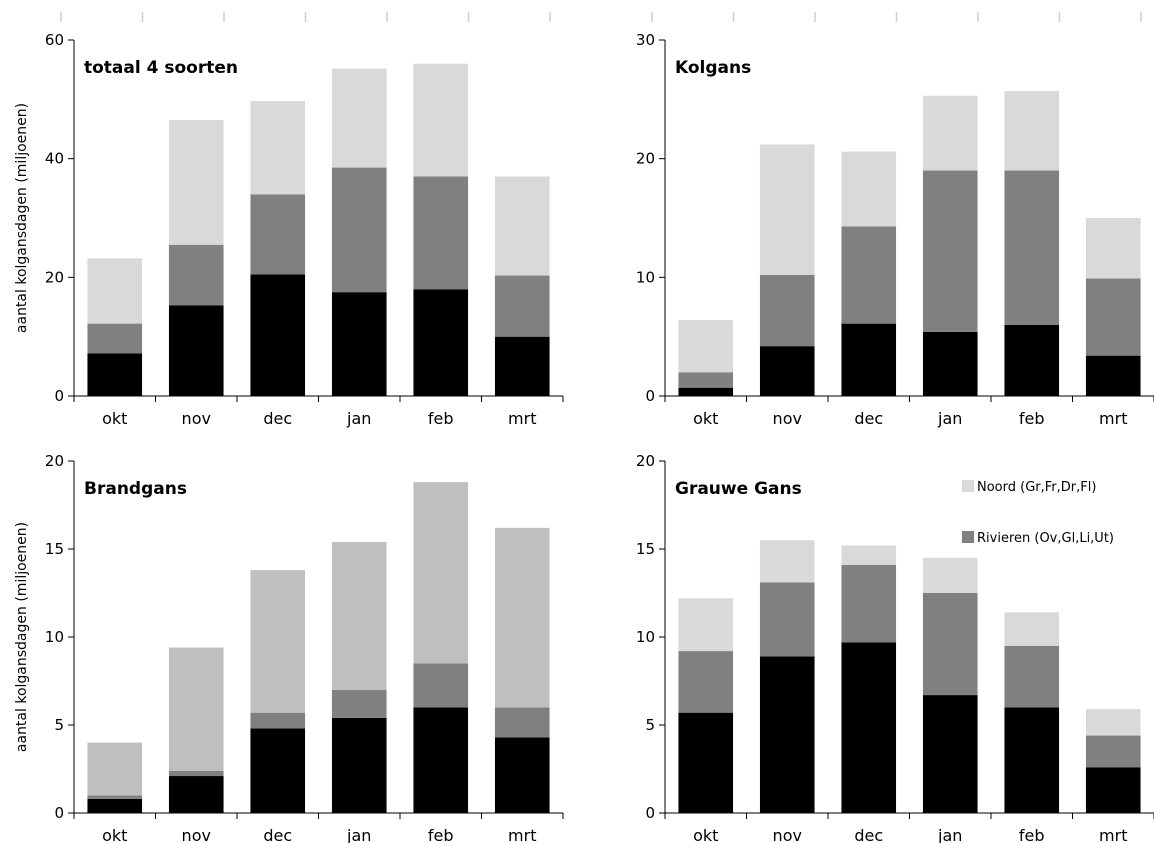  What do you see at coordinates (738, 489) in the screenshot?
I see `panel-title: Grauwe Gans` at bounding box center [738, 489].